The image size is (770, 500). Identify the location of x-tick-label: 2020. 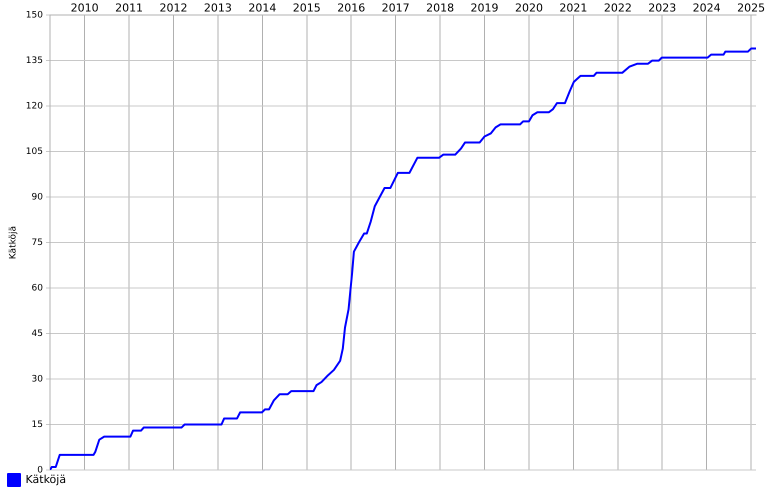
(528, 7).